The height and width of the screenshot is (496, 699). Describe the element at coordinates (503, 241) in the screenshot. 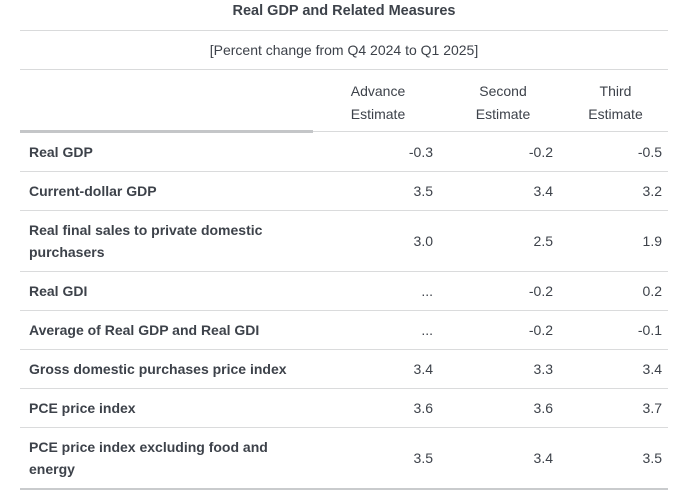

I see `cell-second: 2.5` at that location.